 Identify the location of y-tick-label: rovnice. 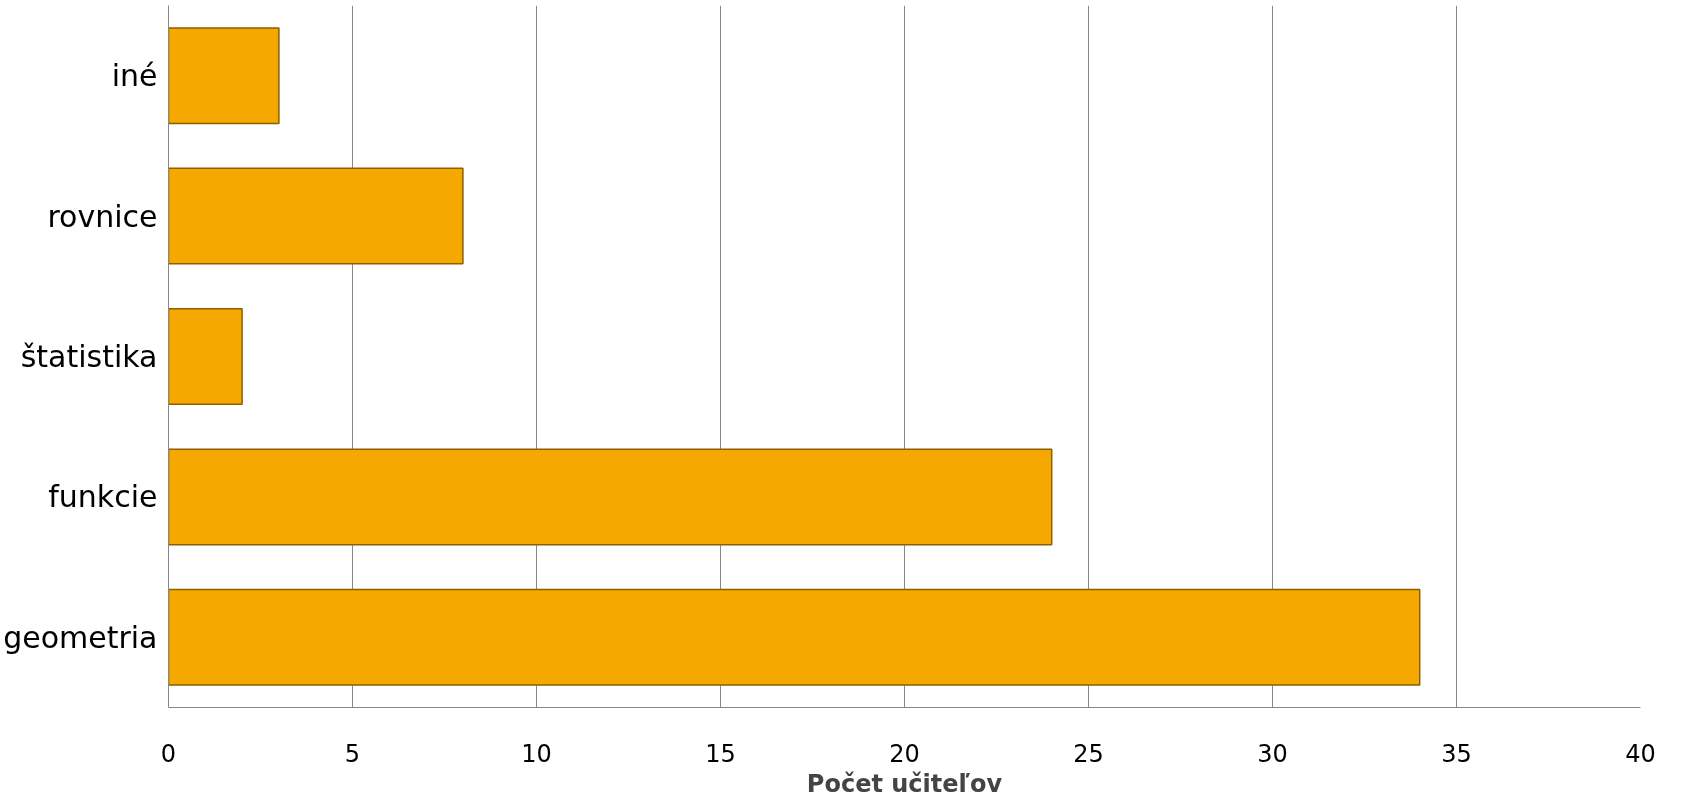
(102, 216).